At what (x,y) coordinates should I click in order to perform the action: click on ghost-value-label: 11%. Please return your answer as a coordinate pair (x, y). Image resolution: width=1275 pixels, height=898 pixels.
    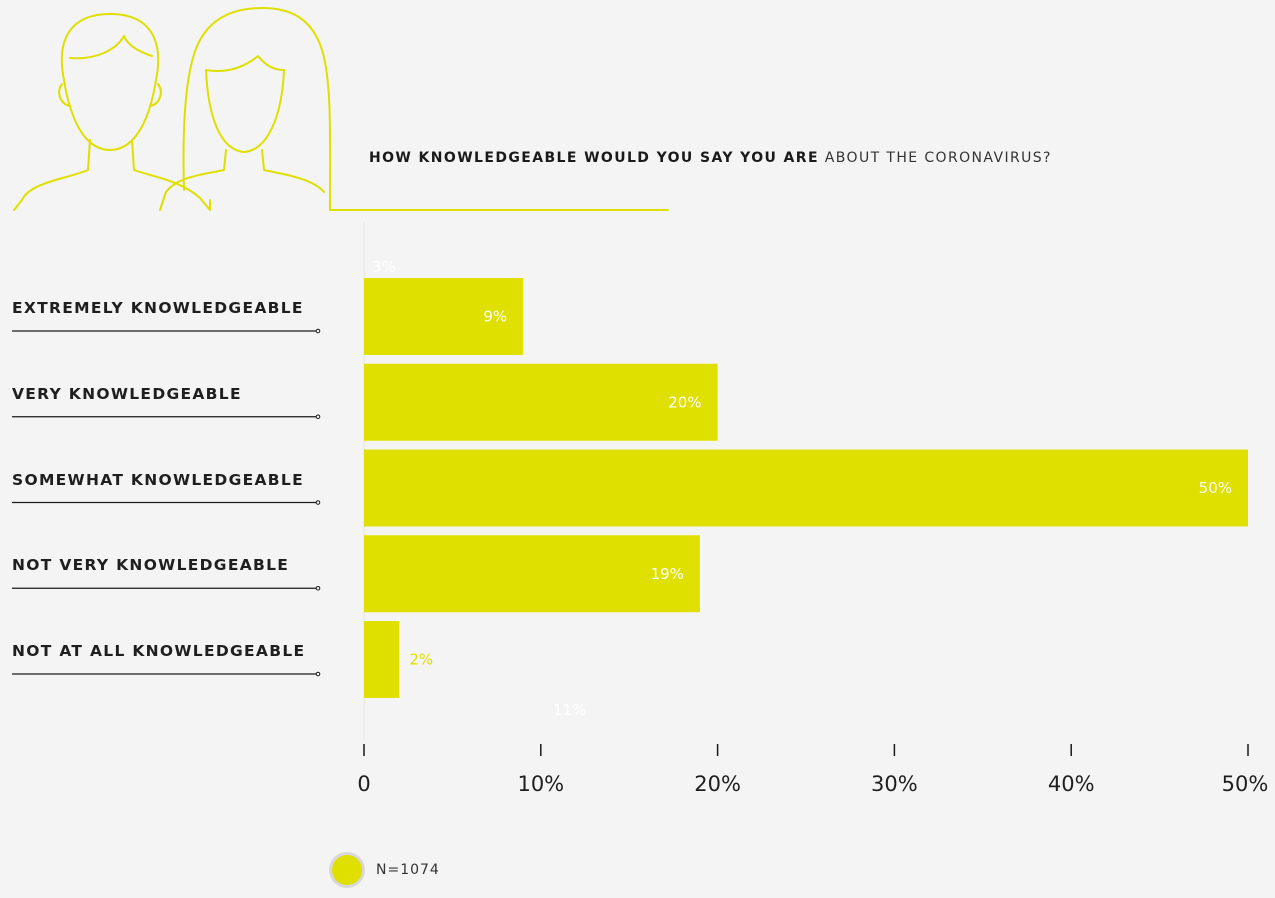
    Looking at the image, I should click on (569, 710).